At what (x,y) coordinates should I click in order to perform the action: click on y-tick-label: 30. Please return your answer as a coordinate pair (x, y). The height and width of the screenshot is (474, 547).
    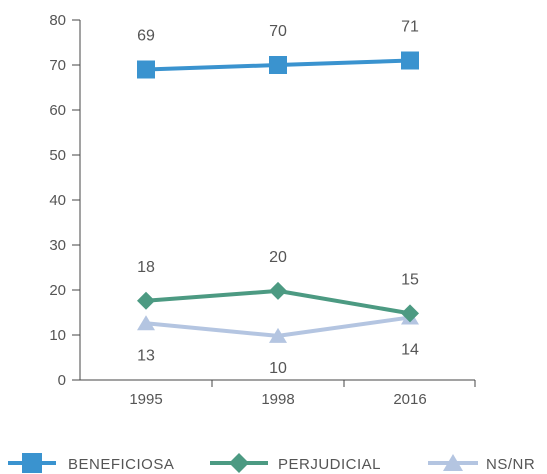
    Looking at the image, I should click on (57, 245).